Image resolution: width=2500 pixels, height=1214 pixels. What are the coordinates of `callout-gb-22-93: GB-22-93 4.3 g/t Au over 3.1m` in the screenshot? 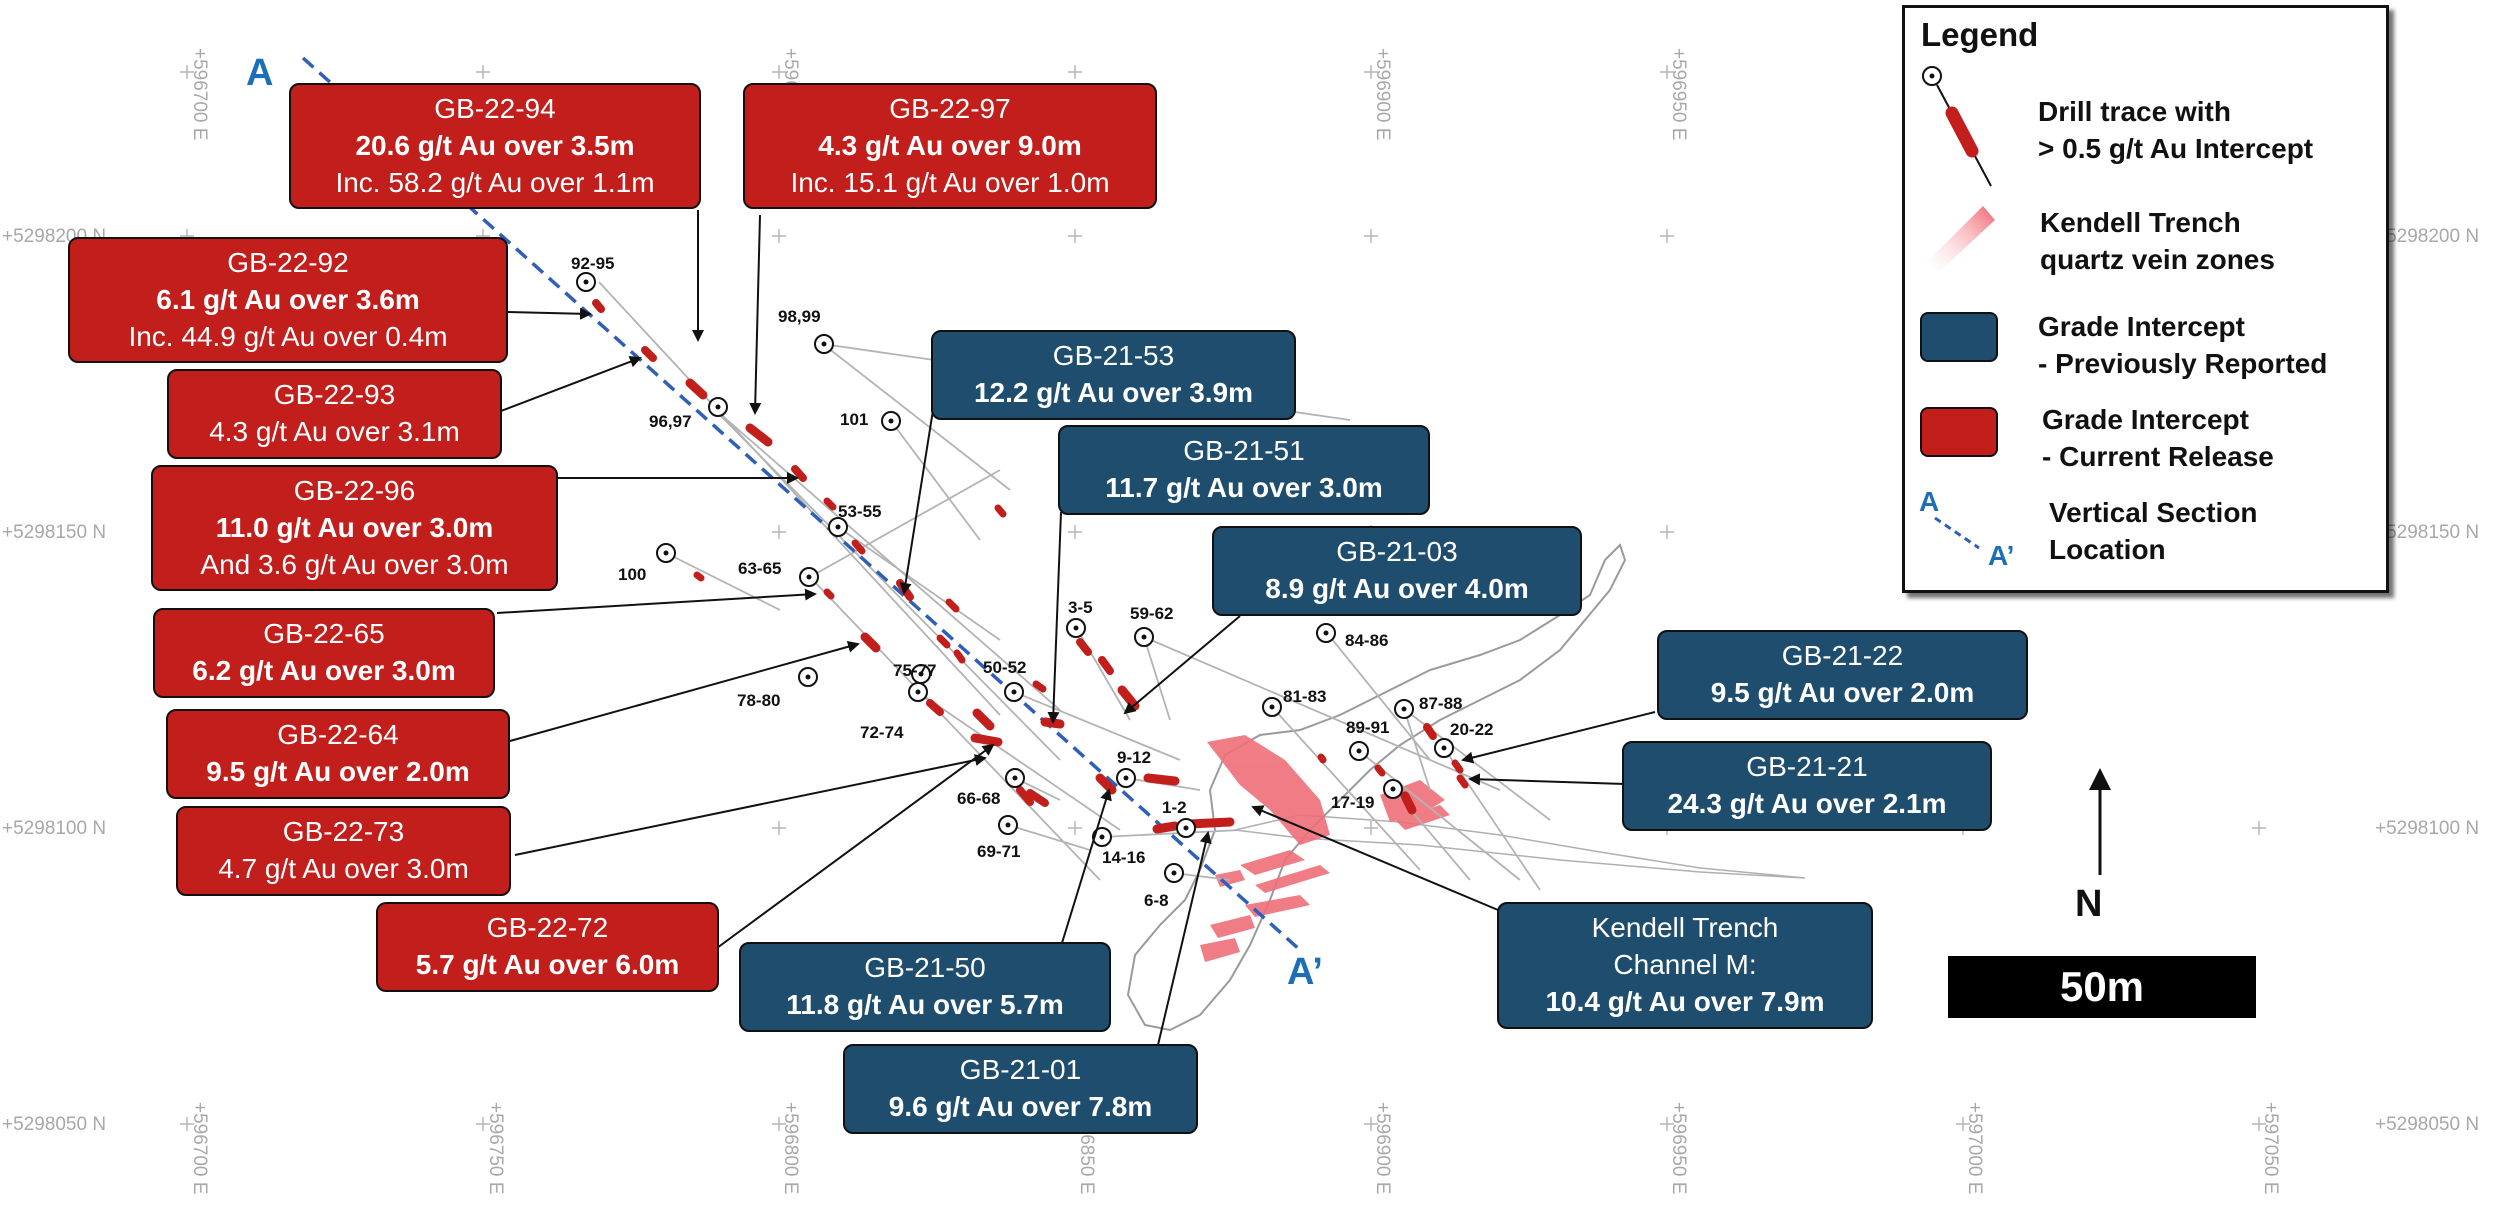 It's located at (334, 414).